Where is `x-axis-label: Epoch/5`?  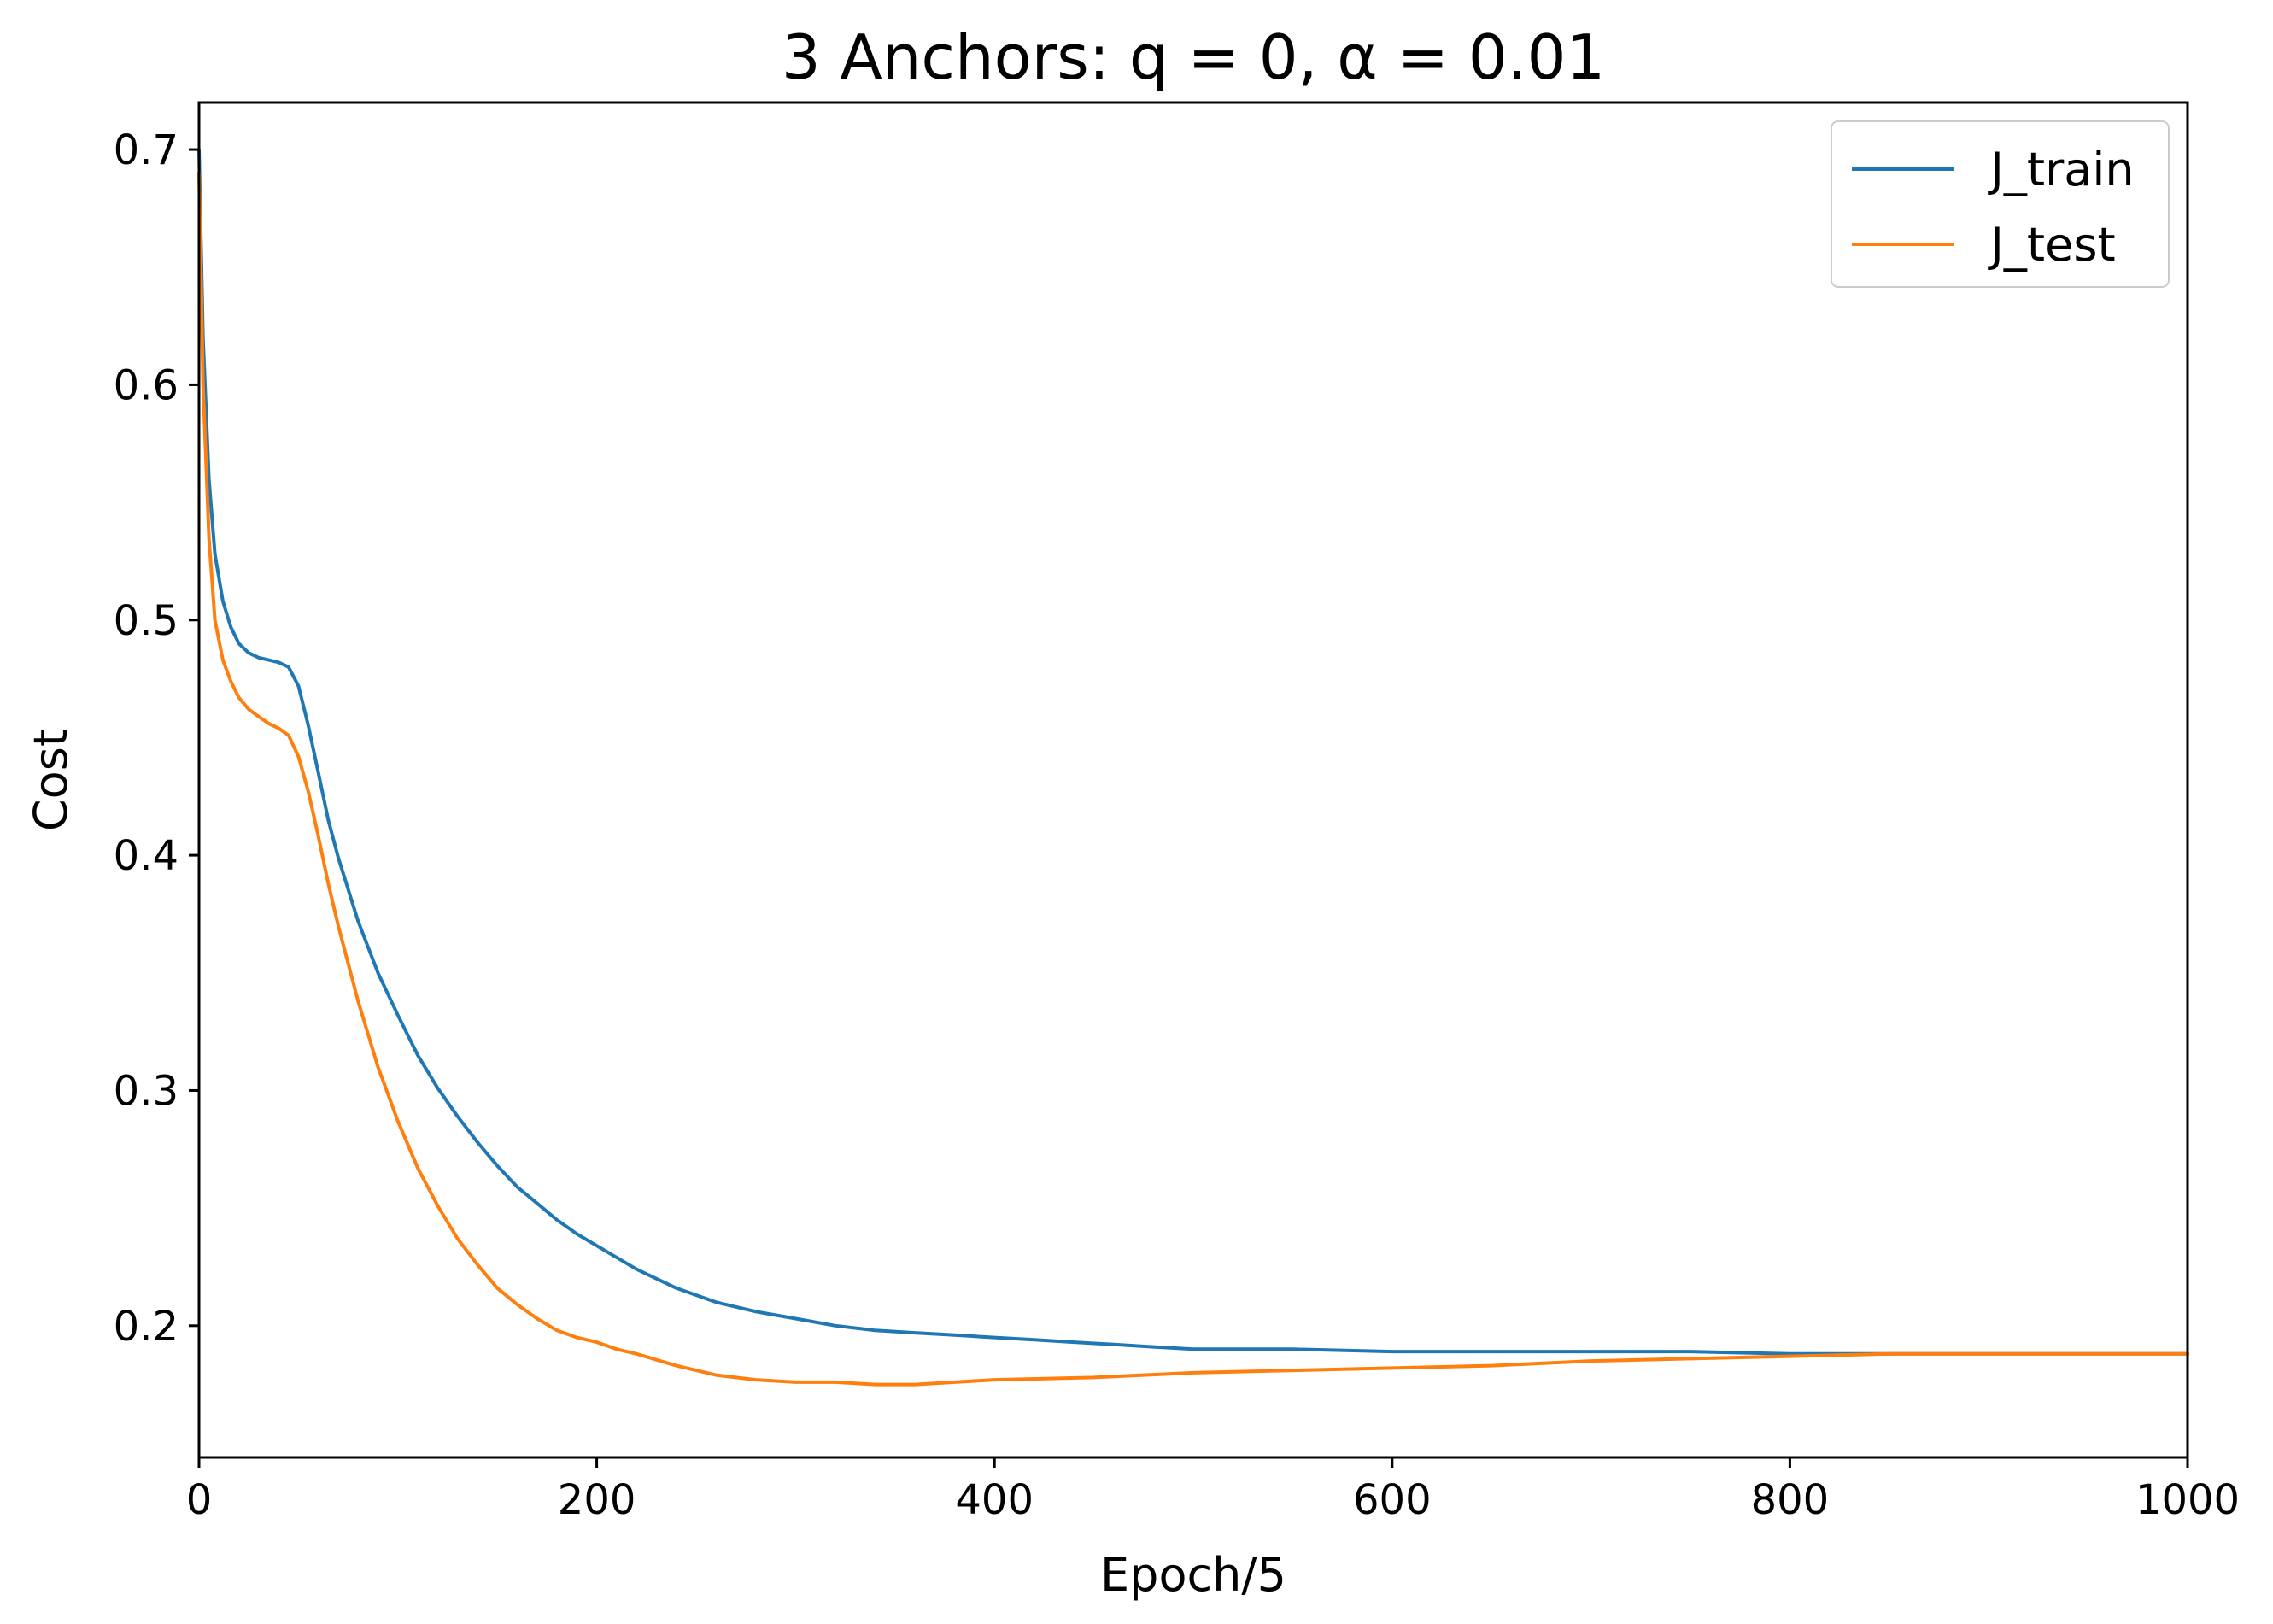 x-axis-label: Epoch/5 is located at coordinates (1193, 1575).